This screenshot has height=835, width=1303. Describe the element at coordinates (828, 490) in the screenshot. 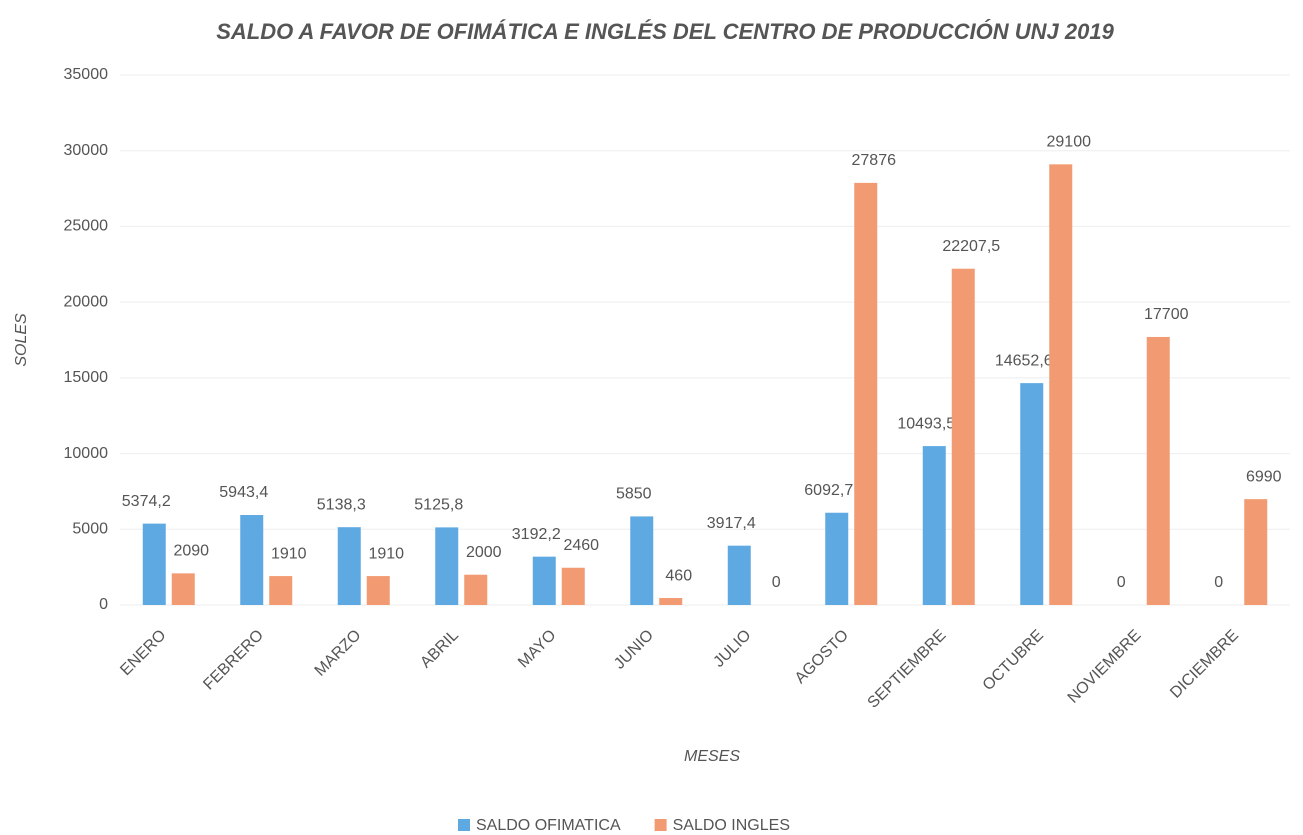

I see `data-label: 6092,7` at that location.